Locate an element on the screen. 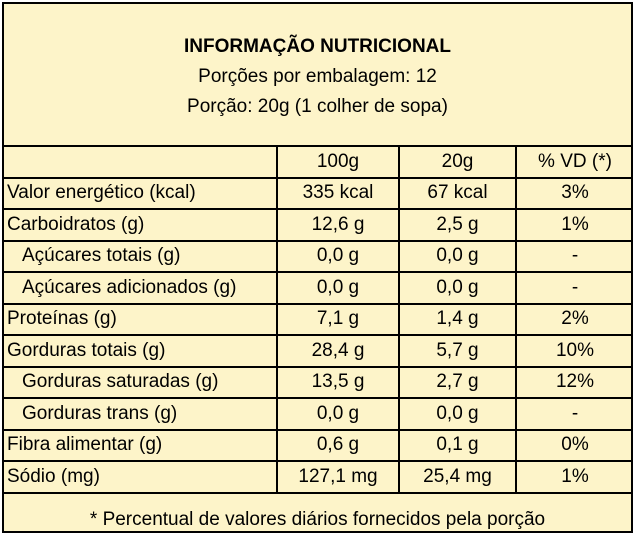 The width and height of the screenshot is (635, 537). nutrient-name: Carboidratos (g) is located at coordinates (140, 225).